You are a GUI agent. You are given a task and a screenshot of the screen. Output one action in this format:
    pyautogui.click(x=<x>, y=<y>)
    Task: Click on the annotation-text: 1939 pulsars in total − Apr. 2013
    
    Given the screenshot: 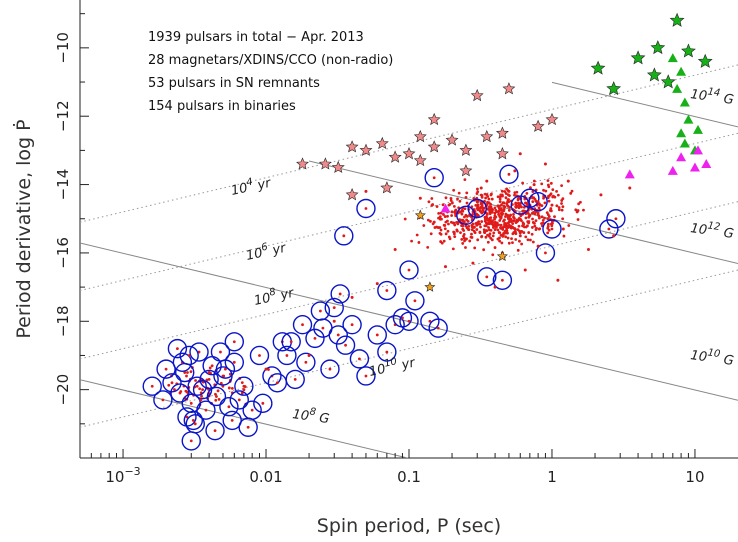 What is the action you would take?
    pyautogui.click(x=256, y=37)
    